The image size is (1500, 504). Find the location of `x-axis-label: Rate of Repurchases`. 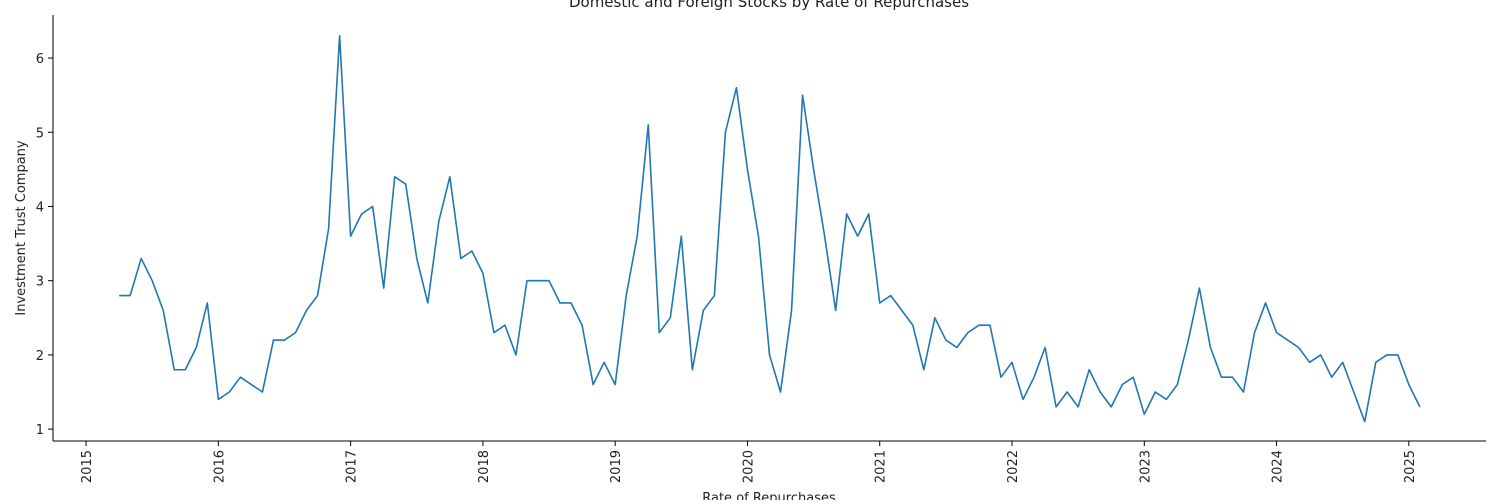

x-axis-label: Rate of Repurchases is located at coordinates (769, 495).